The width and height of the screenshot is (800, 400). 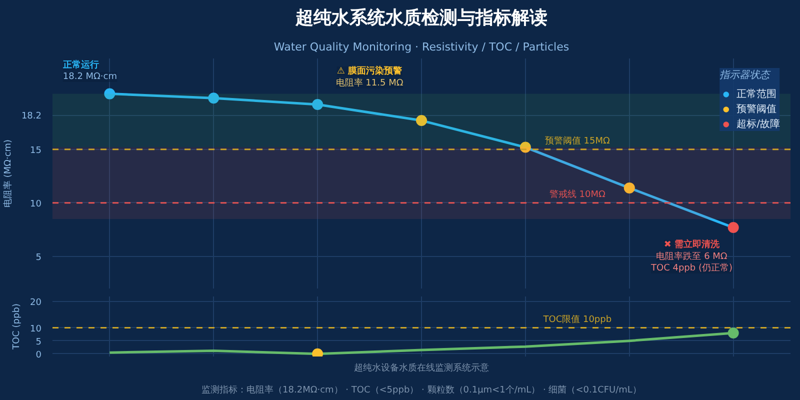 I want to click on annotation: ⚠ 膜面污染预警, so click(x=369, y=71).